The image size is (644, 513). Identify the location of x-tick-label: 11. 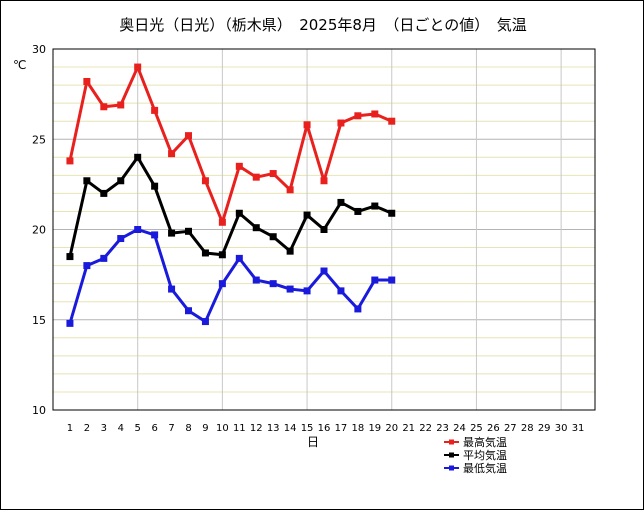
(239, 428).